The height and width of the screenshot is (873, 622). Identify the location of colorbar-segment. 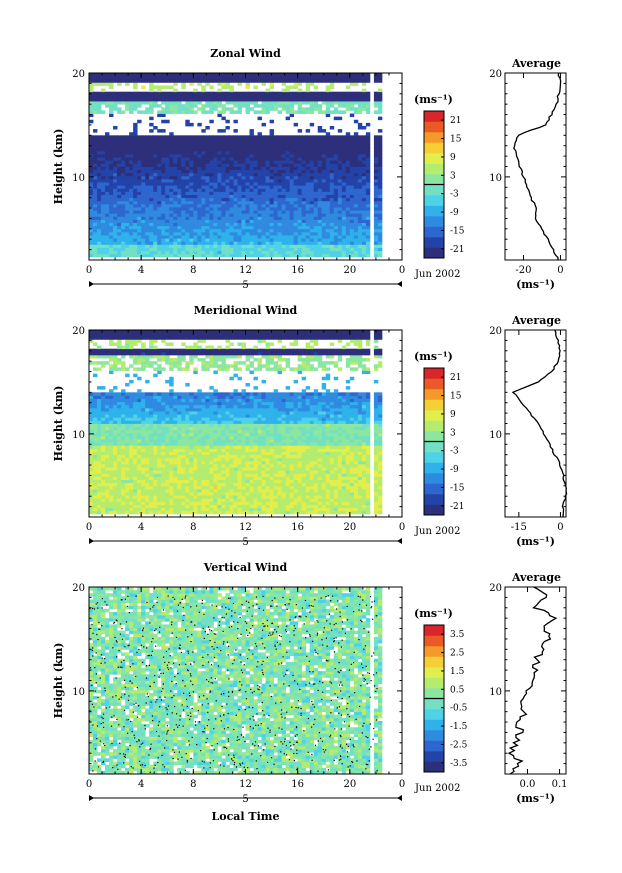
(434, 169).